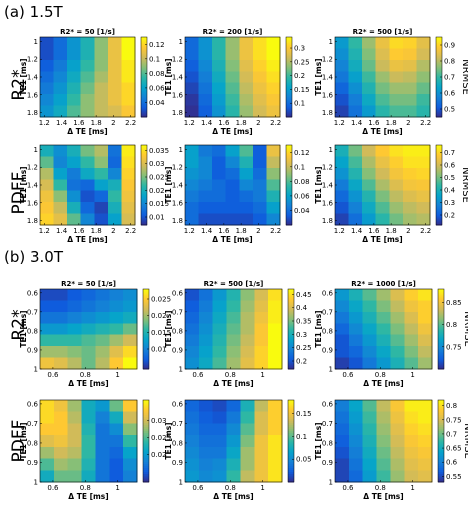 This screenshot has height=506, width=468. What do you see at coordinates (327, 463) in the screenshot?
I see `y-tick-label: 0.9` at bounding box center [327, 463].